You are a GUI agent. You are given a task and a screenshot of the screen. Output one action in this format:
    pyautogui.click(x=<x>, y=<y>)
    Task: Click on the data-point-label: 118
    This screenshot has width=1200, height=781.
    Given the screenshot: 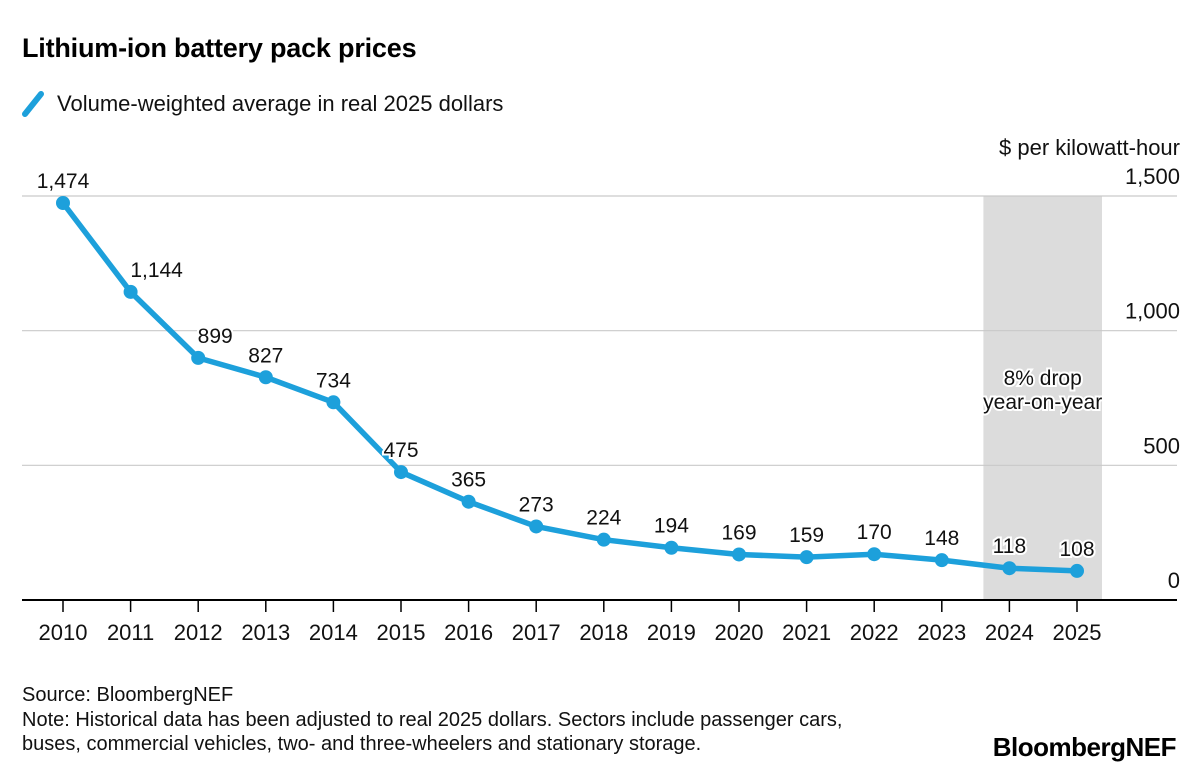 What is the action you would take?
    pyautogui.click(x=1009, y=546)
    